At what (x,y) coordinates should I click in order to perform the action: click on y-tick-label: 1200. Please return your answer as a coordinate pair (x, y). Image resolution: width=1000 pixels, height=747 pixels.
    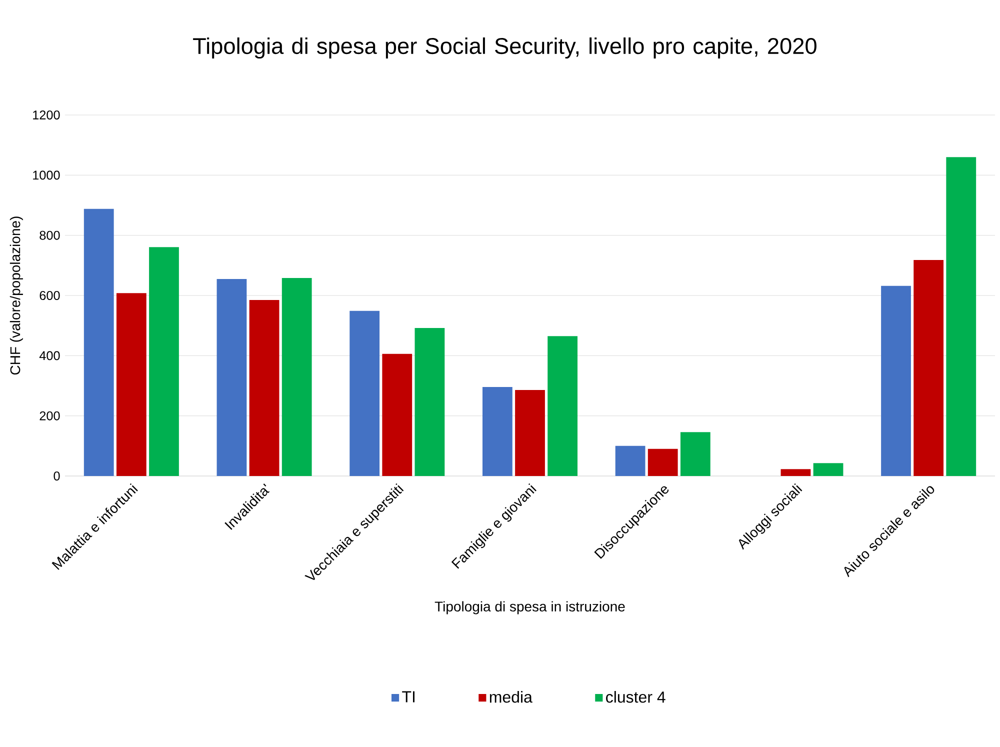
    Looking at the image, I should click on (46, 115).